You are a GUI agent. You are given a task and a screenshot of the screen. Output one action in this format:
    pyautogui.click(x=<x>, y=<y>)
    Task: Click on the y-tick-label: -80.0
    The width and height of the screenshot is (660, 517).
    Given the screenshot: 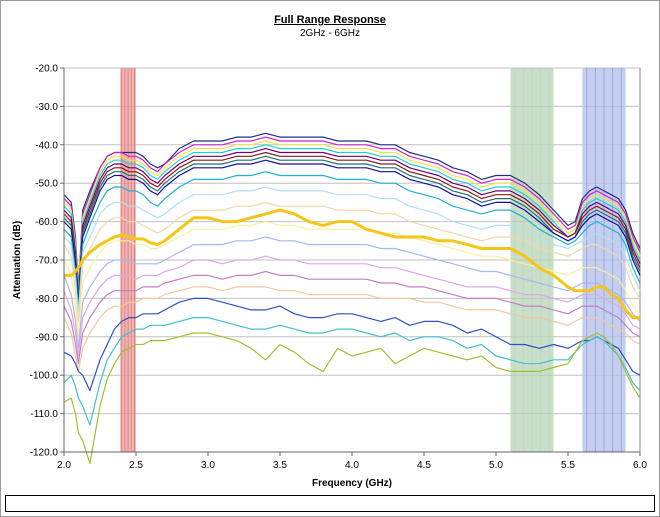 What is the action you would take?
    pyautogui.click(x=46, y=299)
    